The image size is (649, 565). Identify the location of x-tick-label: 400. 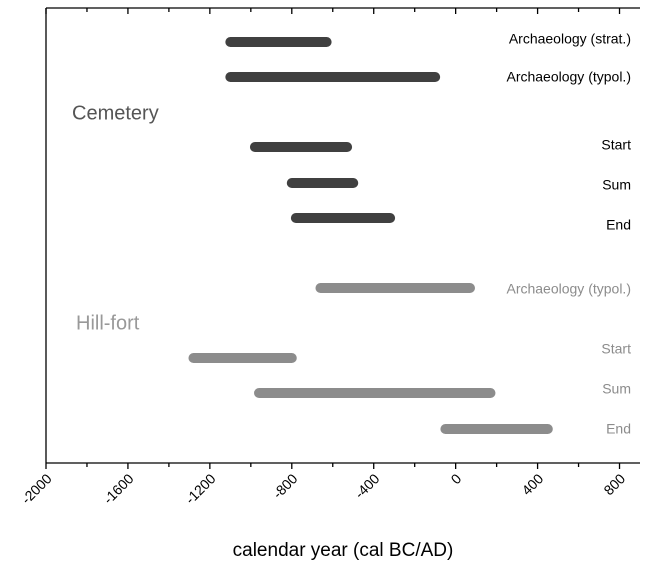
(532, 484).